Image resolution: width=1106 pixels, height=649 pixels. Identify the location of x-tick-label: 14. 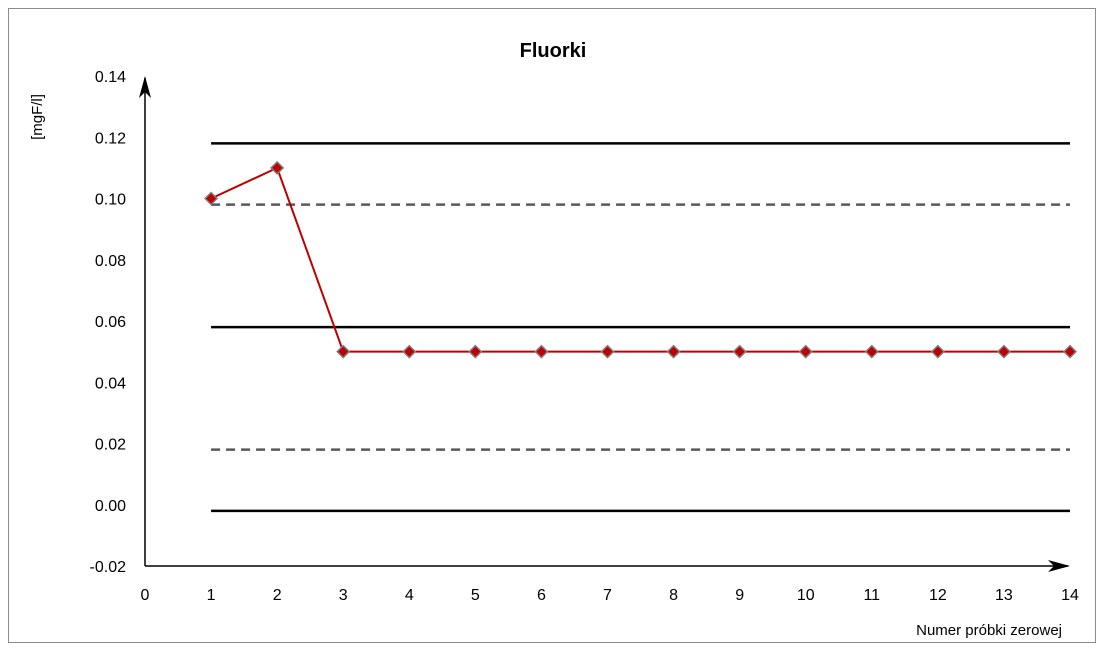
(1070, 595).